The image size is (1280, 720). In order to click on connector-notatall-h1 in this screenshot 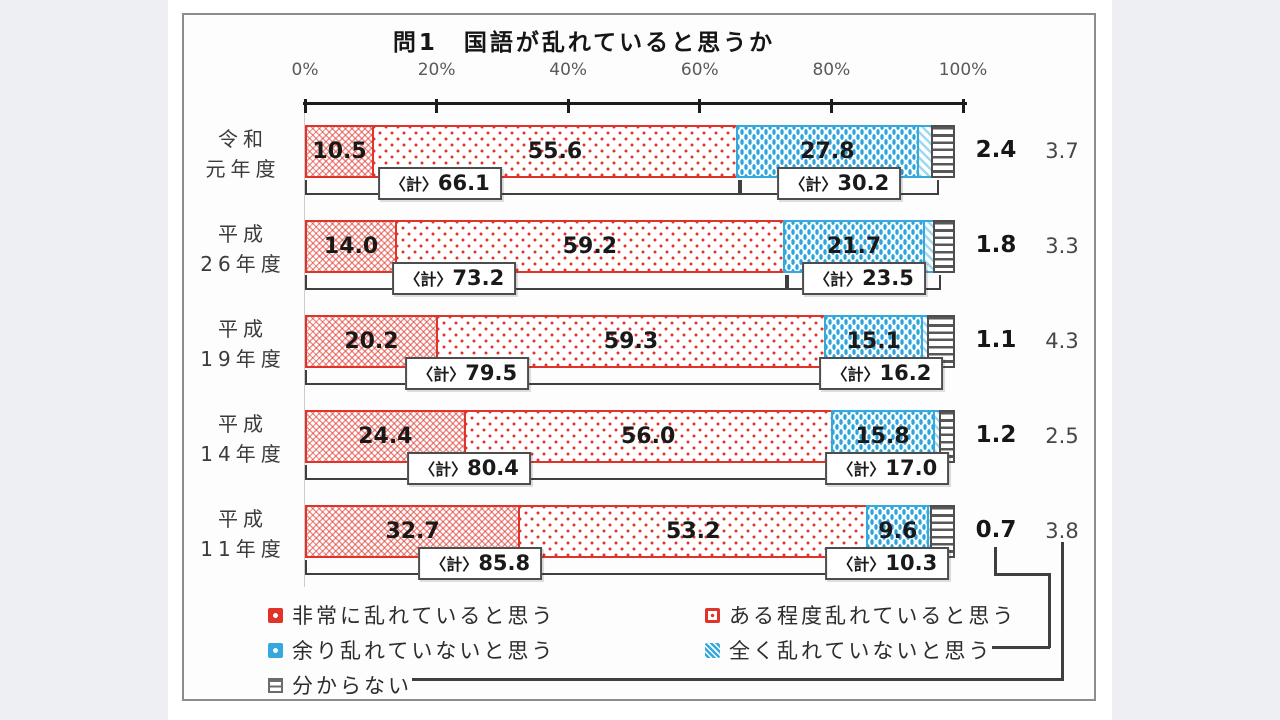, I will do `click(1022, 574)`.